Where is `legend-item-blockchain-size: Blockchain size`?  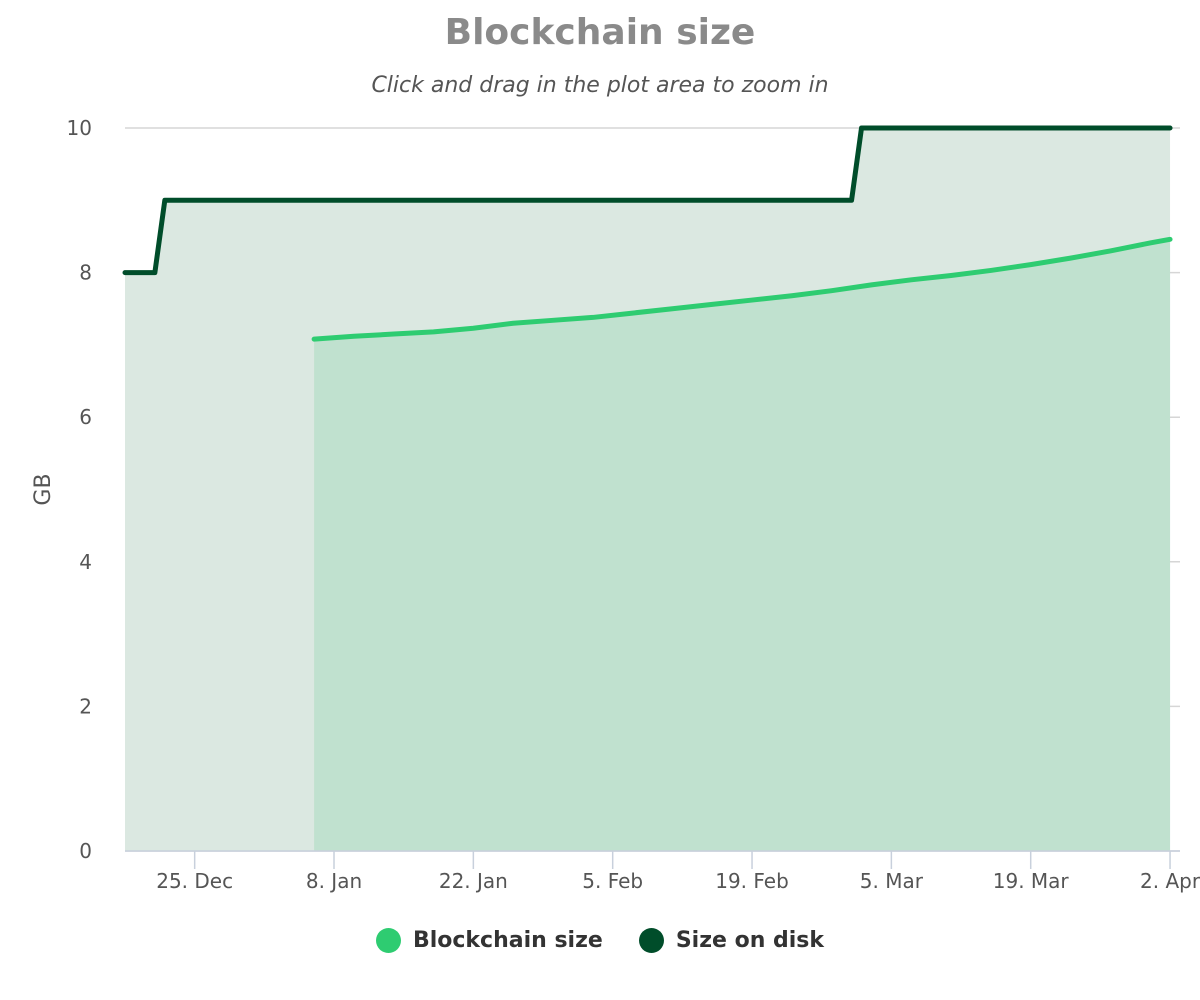
legend-item-blockchain-size: Blockchain size is located at coordinates (489, 940).